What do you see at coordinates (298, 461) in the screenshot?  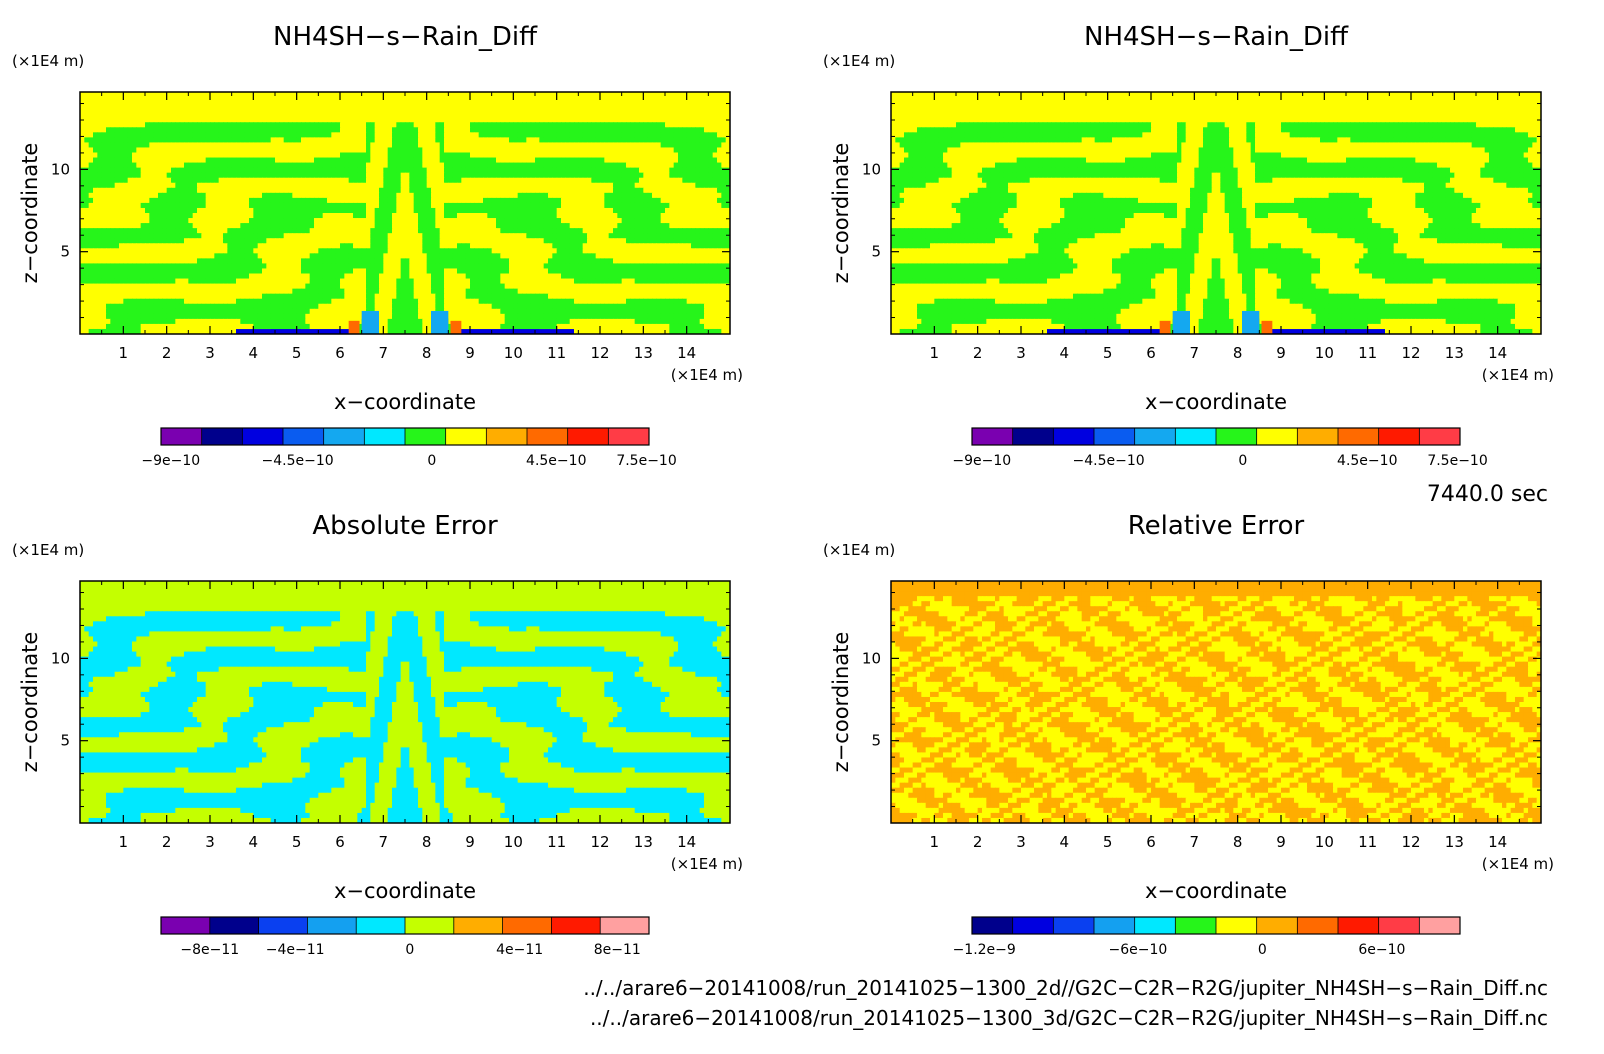 I see `colorbar-label: −4.5e−10` at bounding box center [298, 461].